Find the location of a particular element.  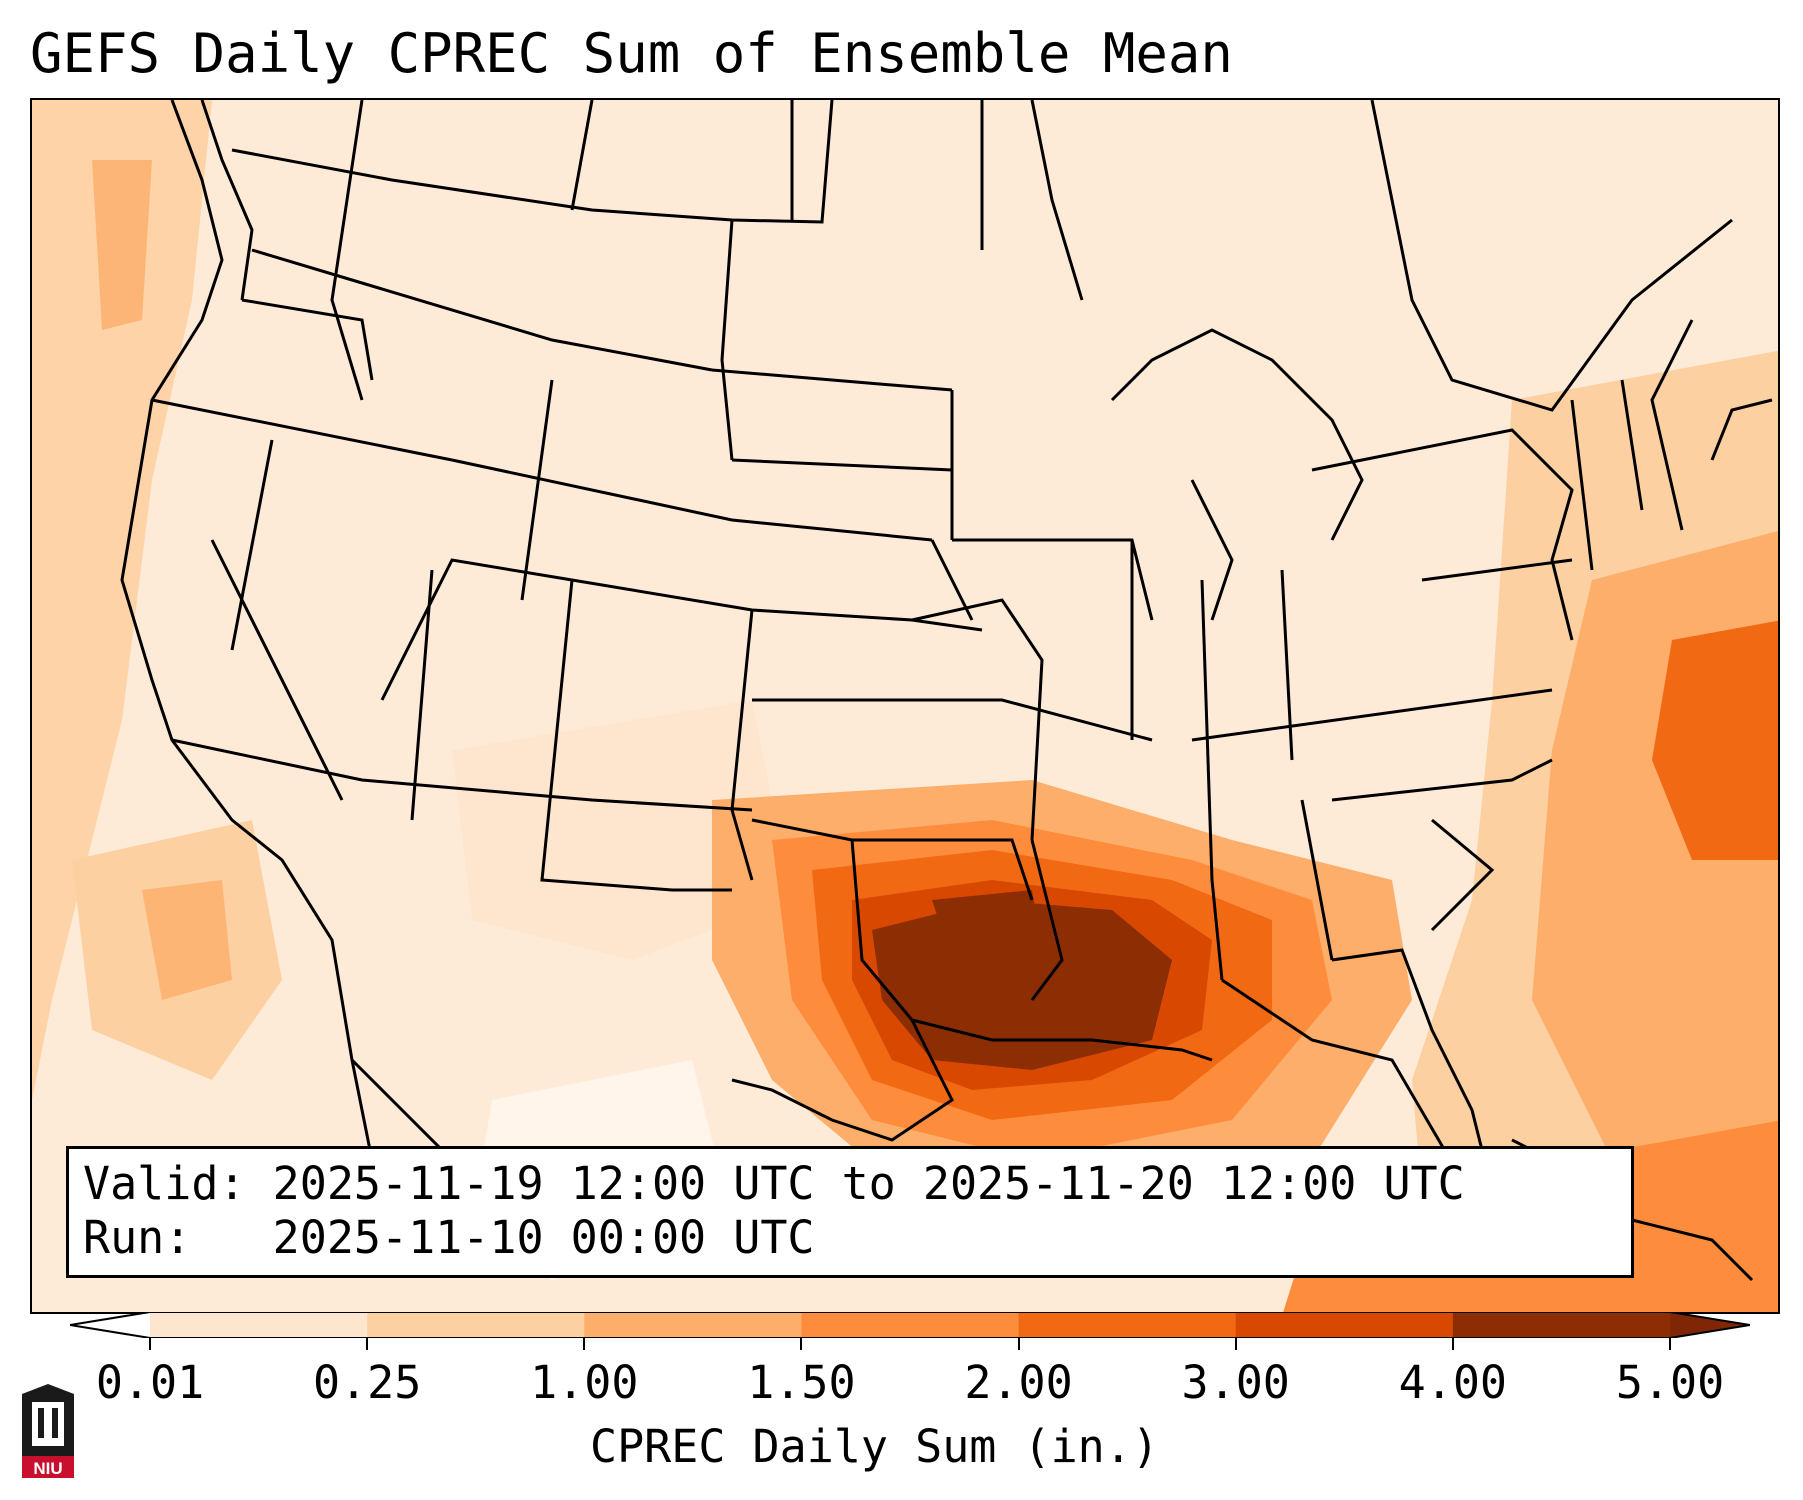

colorbar-tick-label: 4.00 is located at coordinates (1453, 1382).